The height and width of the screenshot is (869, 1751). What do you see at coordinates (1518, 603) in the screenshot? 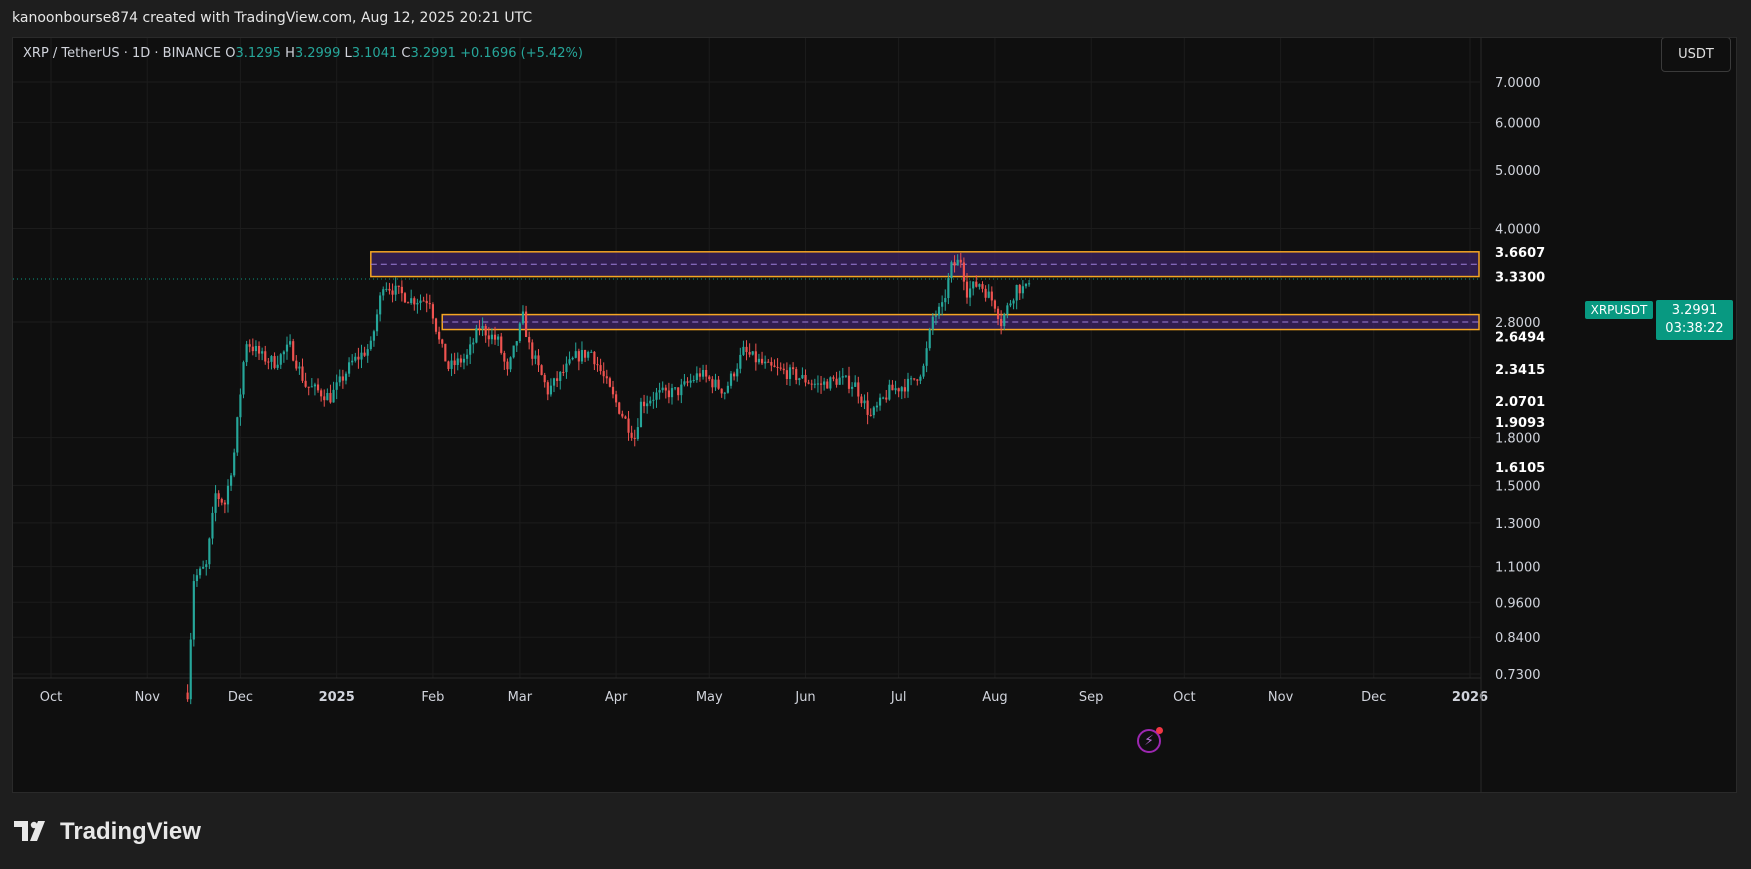
I see `y-axis-tick-label: 0.9600` at bounding box center [1518, 603].